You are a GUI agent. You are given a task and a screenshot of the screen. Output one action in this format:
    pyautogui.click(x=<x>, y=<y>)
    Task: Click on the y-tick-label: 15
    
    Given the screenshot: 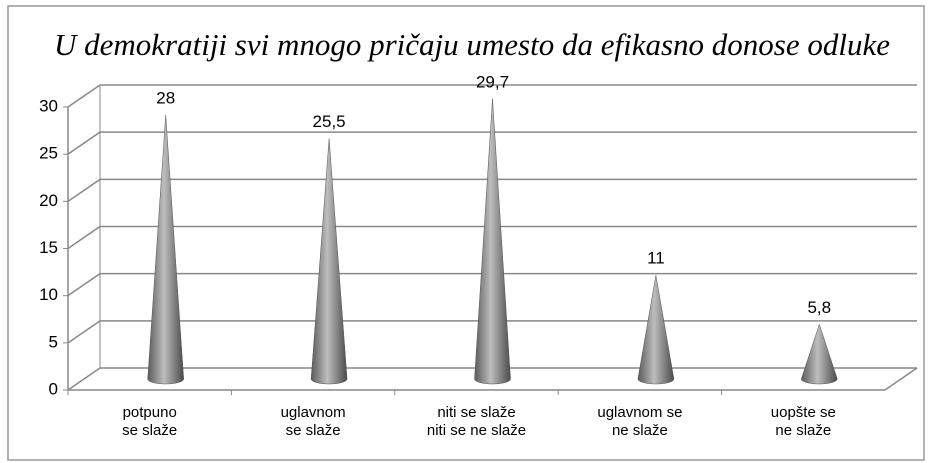 What is the action you would take?
    pyautogui.click(x=48, y=247)
    